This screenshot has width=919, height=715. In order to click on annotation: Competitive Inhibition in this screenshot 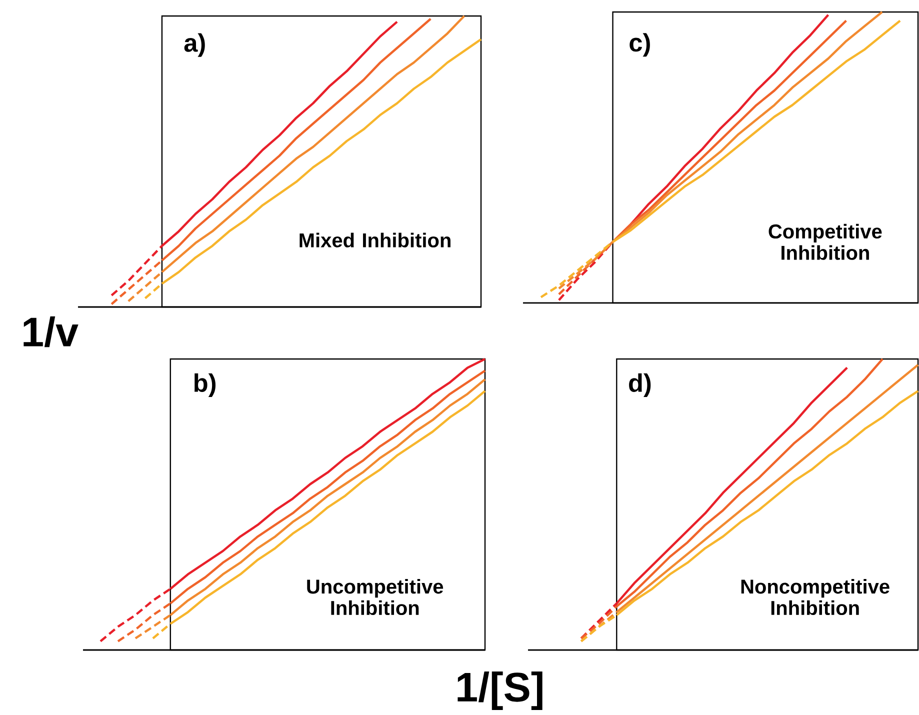, I will do `click(825, 242)`.